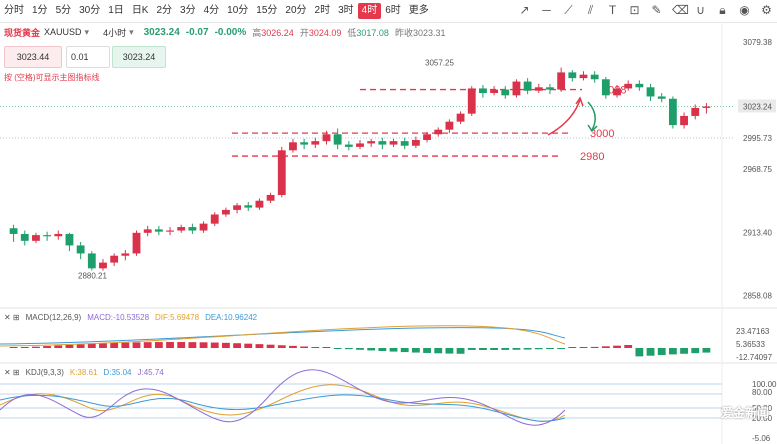 The width and height of the screenshot is (777, 444). Describe the element at coordinates (33, 57) in the screenshot. I see `sell-button: 3023.44` at that location.